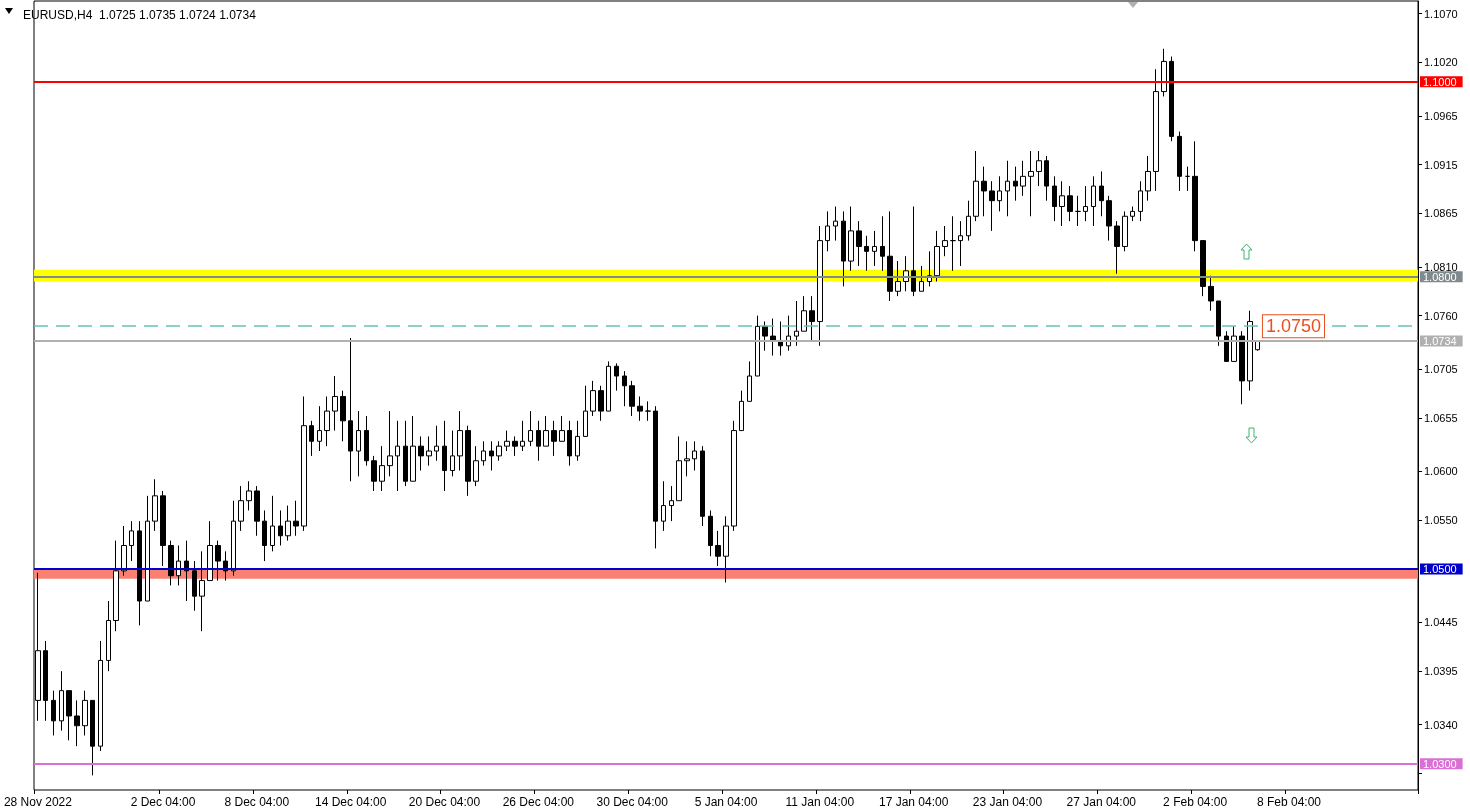 Image resolution: width=1470 pixels, height=811 pixels. I want to click on x-tick-label: 17 Jan 04:00, so click(913, 802).